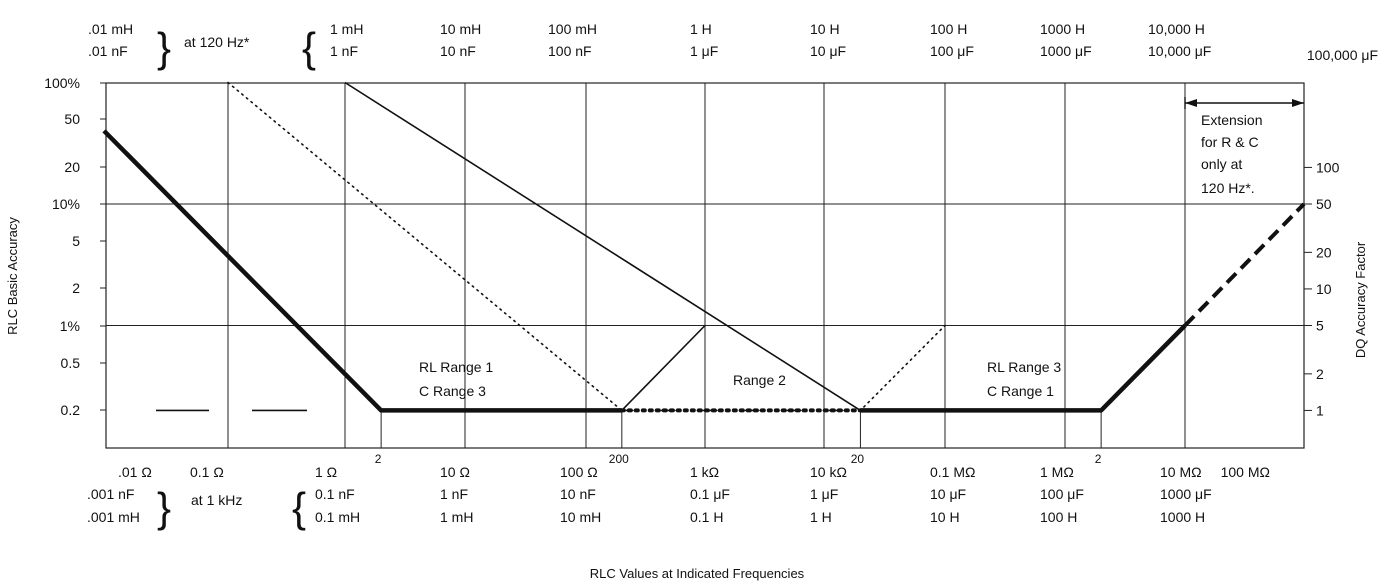  Describe the element at coordinates (1360, 299) in the screenshot. I see `y2-axis-title: DQ Accuracy Factor` at that location.